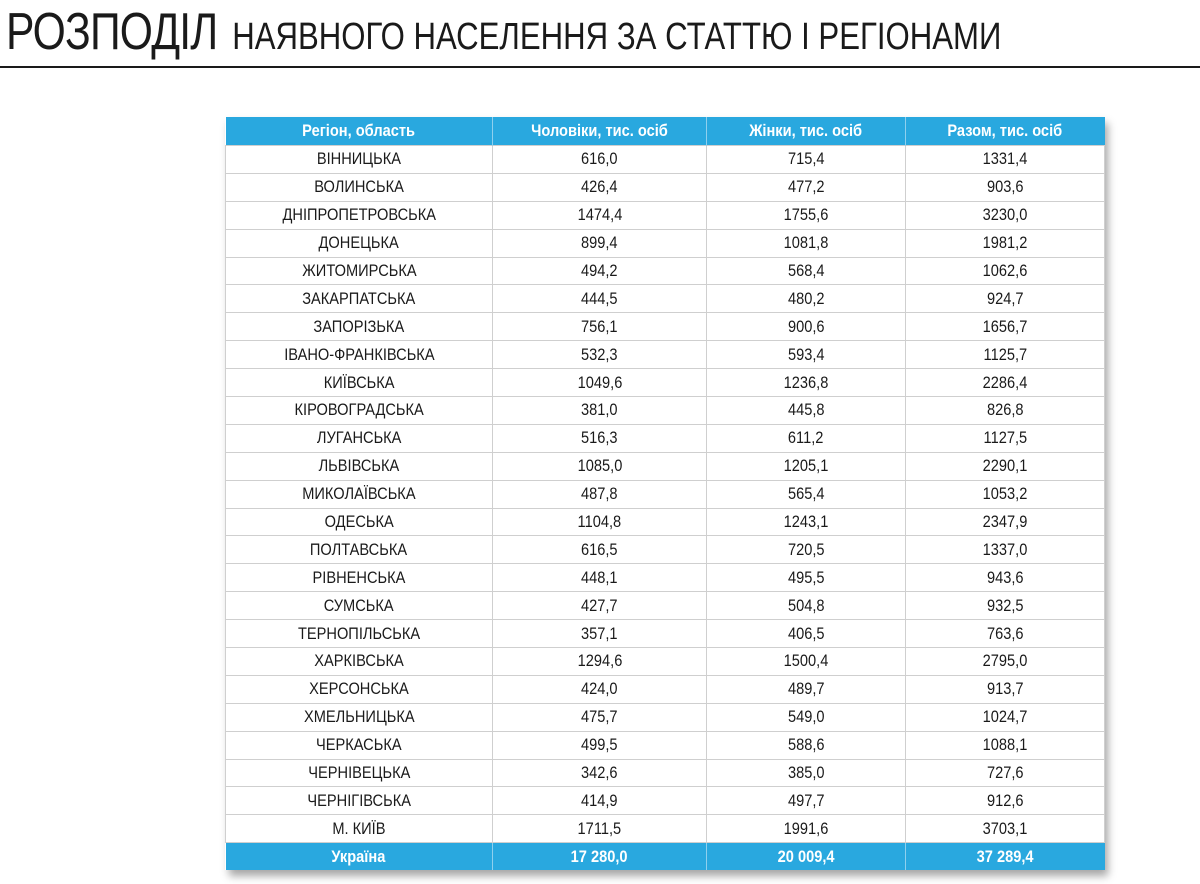 This screenshot has width=1200, height=884. I want to click on cell-region: ЧЕРНІВЕЦЬКА, so click(359, 773).